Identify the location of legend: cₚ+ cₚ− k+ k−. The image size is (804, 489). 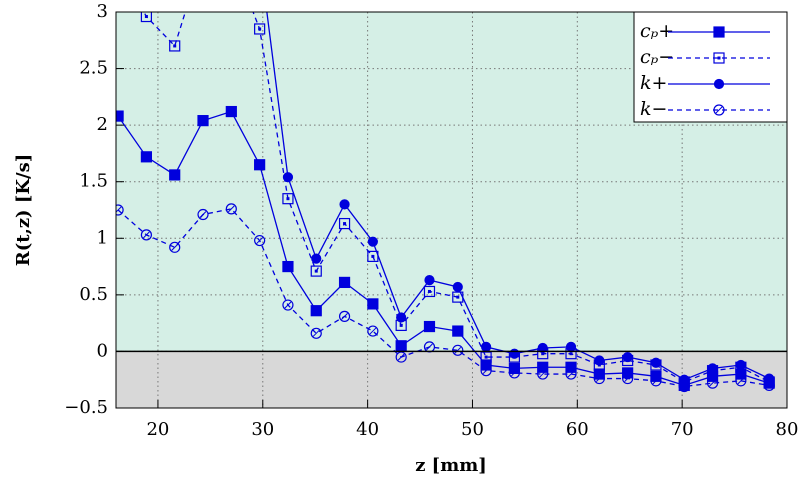
(710, 67).